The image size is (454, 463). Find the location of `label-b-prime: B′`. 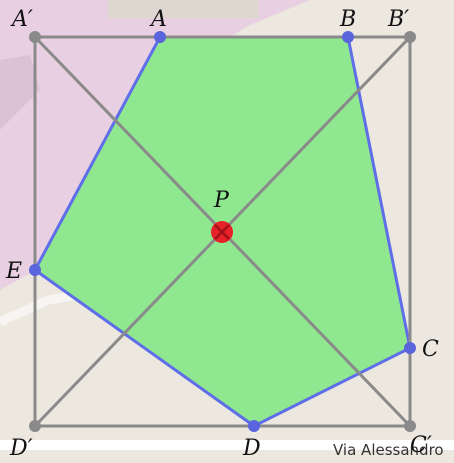

label-b-prime: B′ is located at coordinates (398, 19).